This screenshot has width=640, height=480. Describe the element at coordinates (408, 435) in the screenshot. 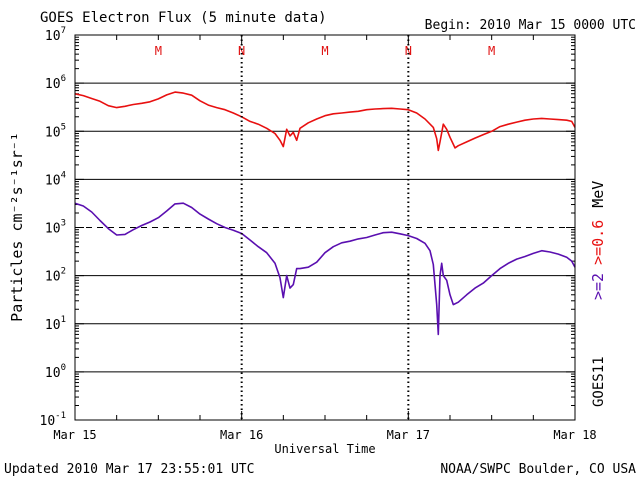

I see `x-tick-label: Mar 17` at that location.